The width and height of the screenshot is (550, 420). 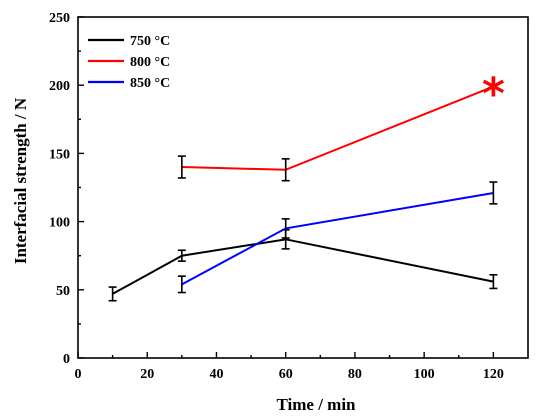 I want to click on x-tick-label: 0, so click(x=78, y=374).